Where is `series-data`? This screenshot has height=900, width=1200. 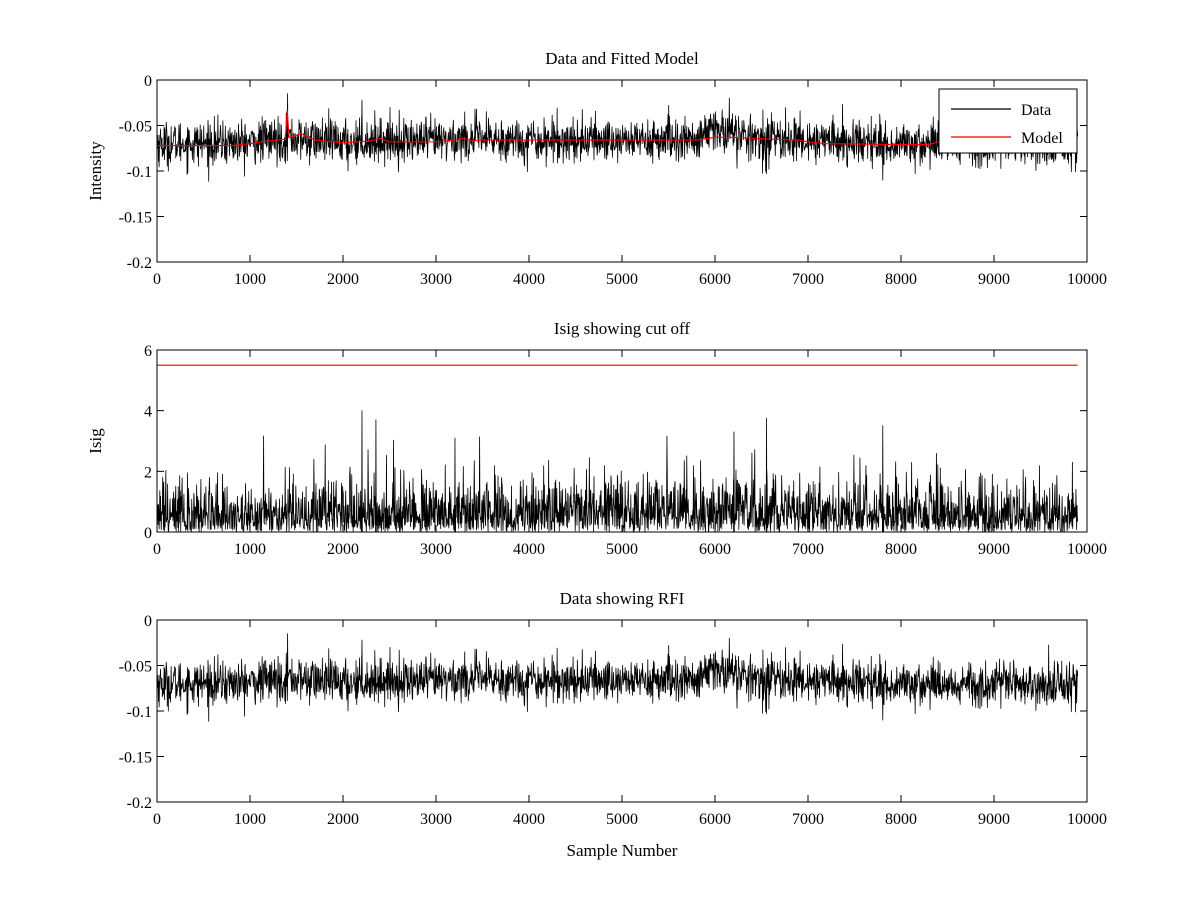
series-data is located at coordinates (618, 137).